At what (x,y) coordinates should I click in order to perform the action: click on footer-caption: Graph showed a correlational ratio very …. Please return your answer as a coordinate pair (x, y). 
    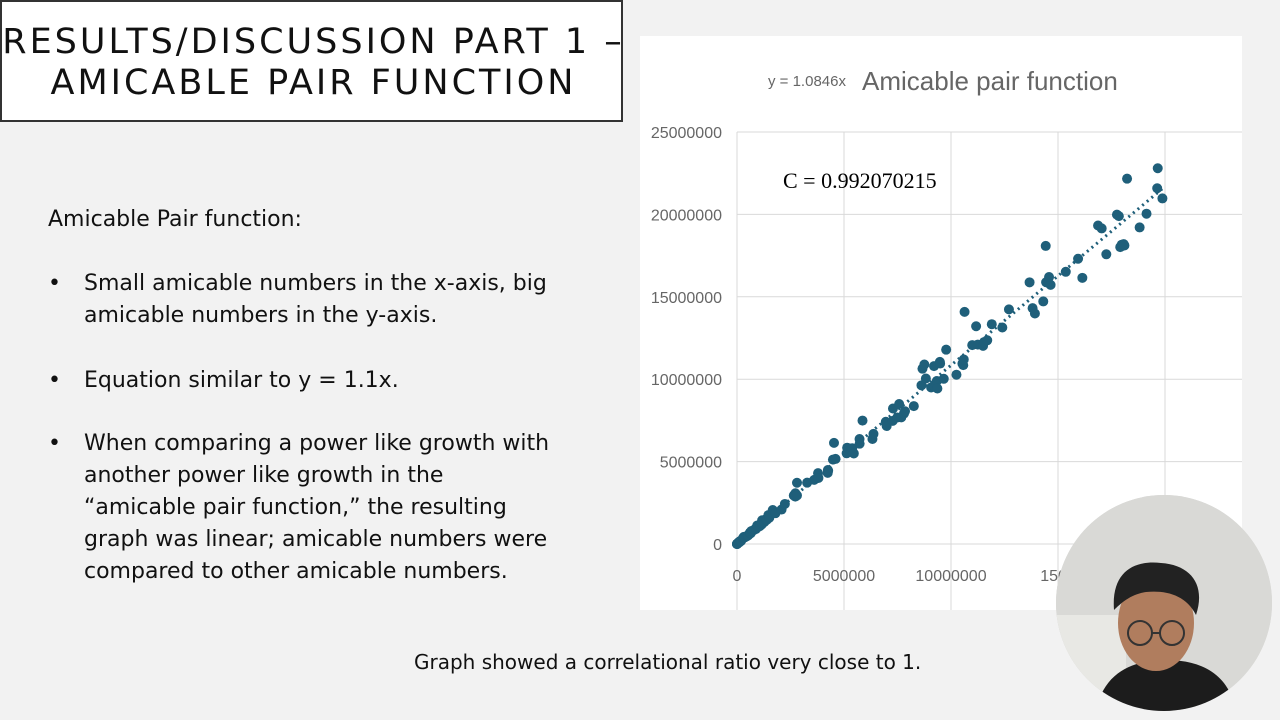
    Looking at the image, I should click on (668, 662).